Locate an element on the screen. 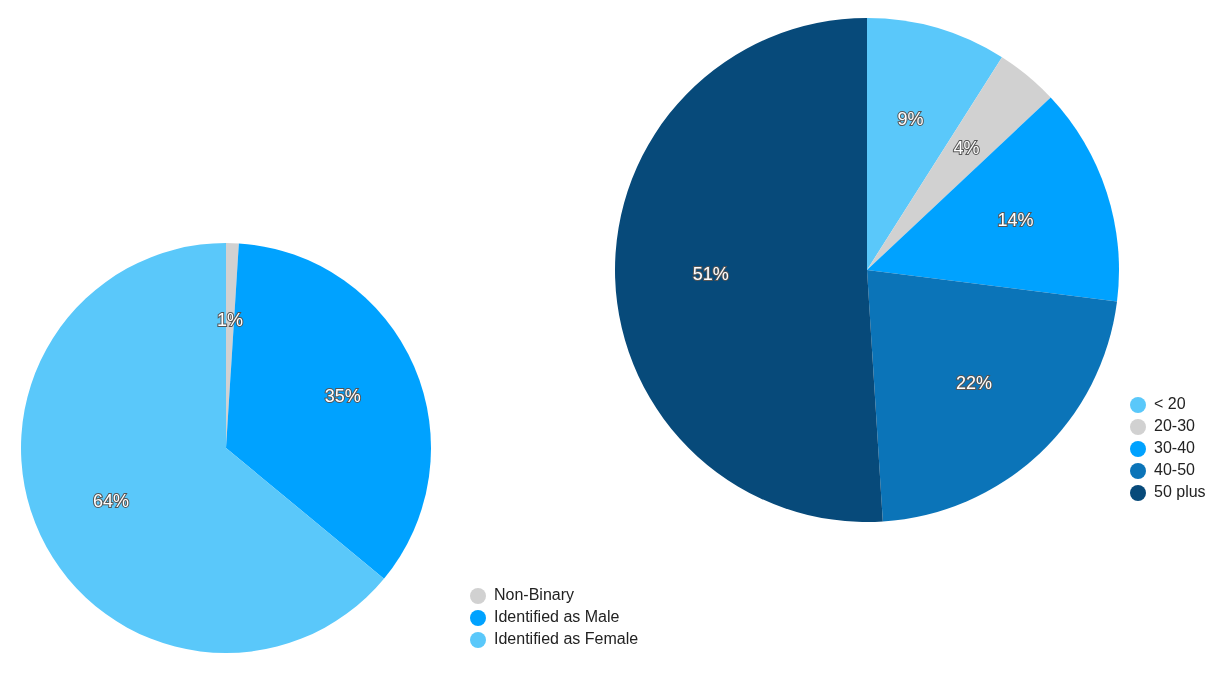 The image size is (1232, 678). legend-label: 30-40 is located at coordinates (1175, 448).